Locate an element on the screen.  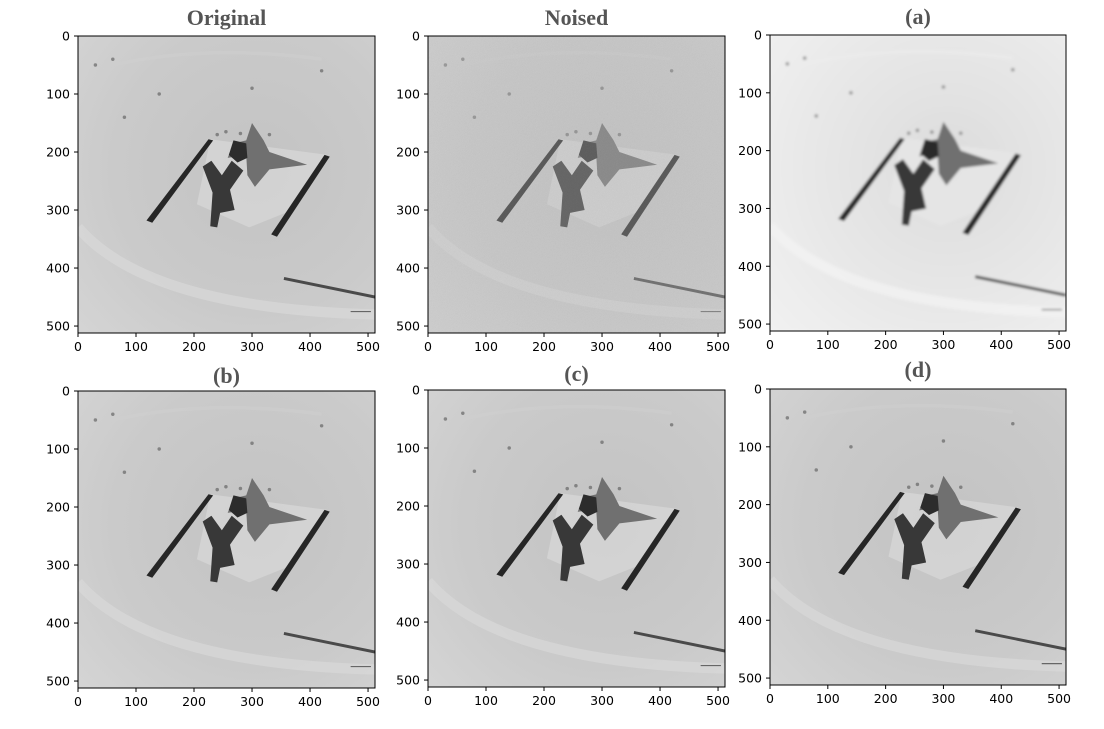
panel-a: (a) 0 0 100 100 200 200 300 300 400 400 500 500 is located at coordinates (904, 178).